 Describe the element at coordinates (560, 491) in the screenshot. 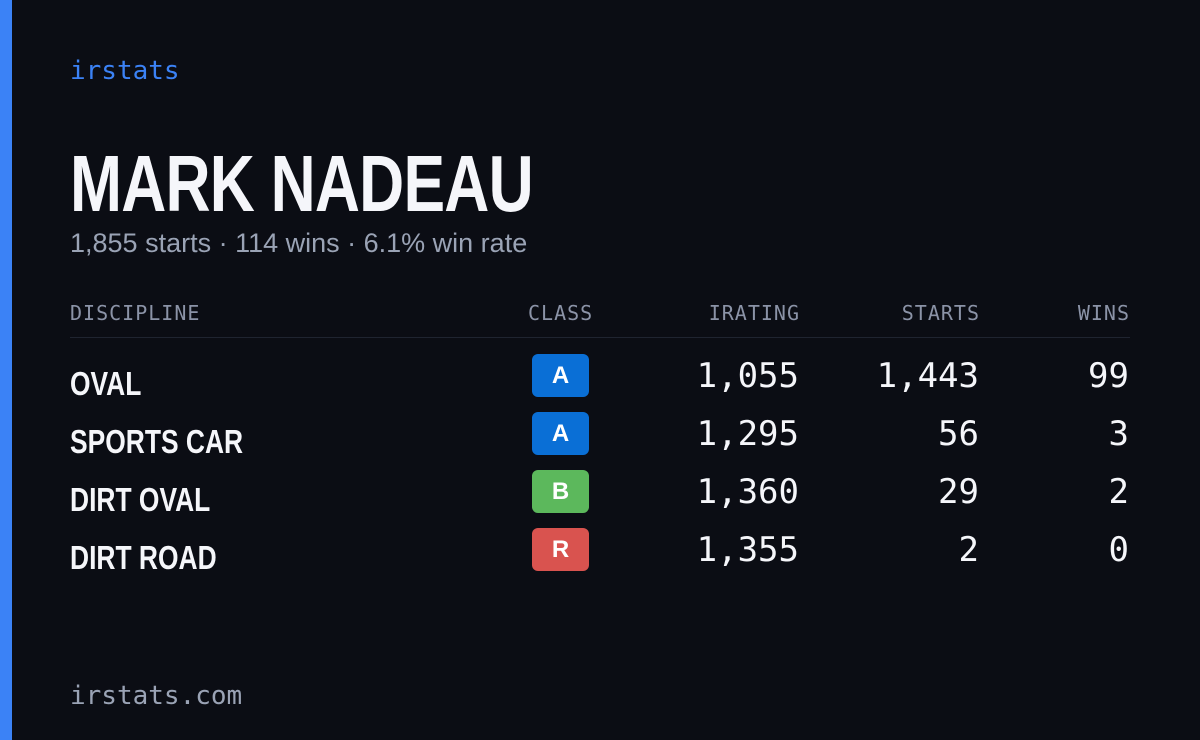

I see `class-badge: B` at that location.